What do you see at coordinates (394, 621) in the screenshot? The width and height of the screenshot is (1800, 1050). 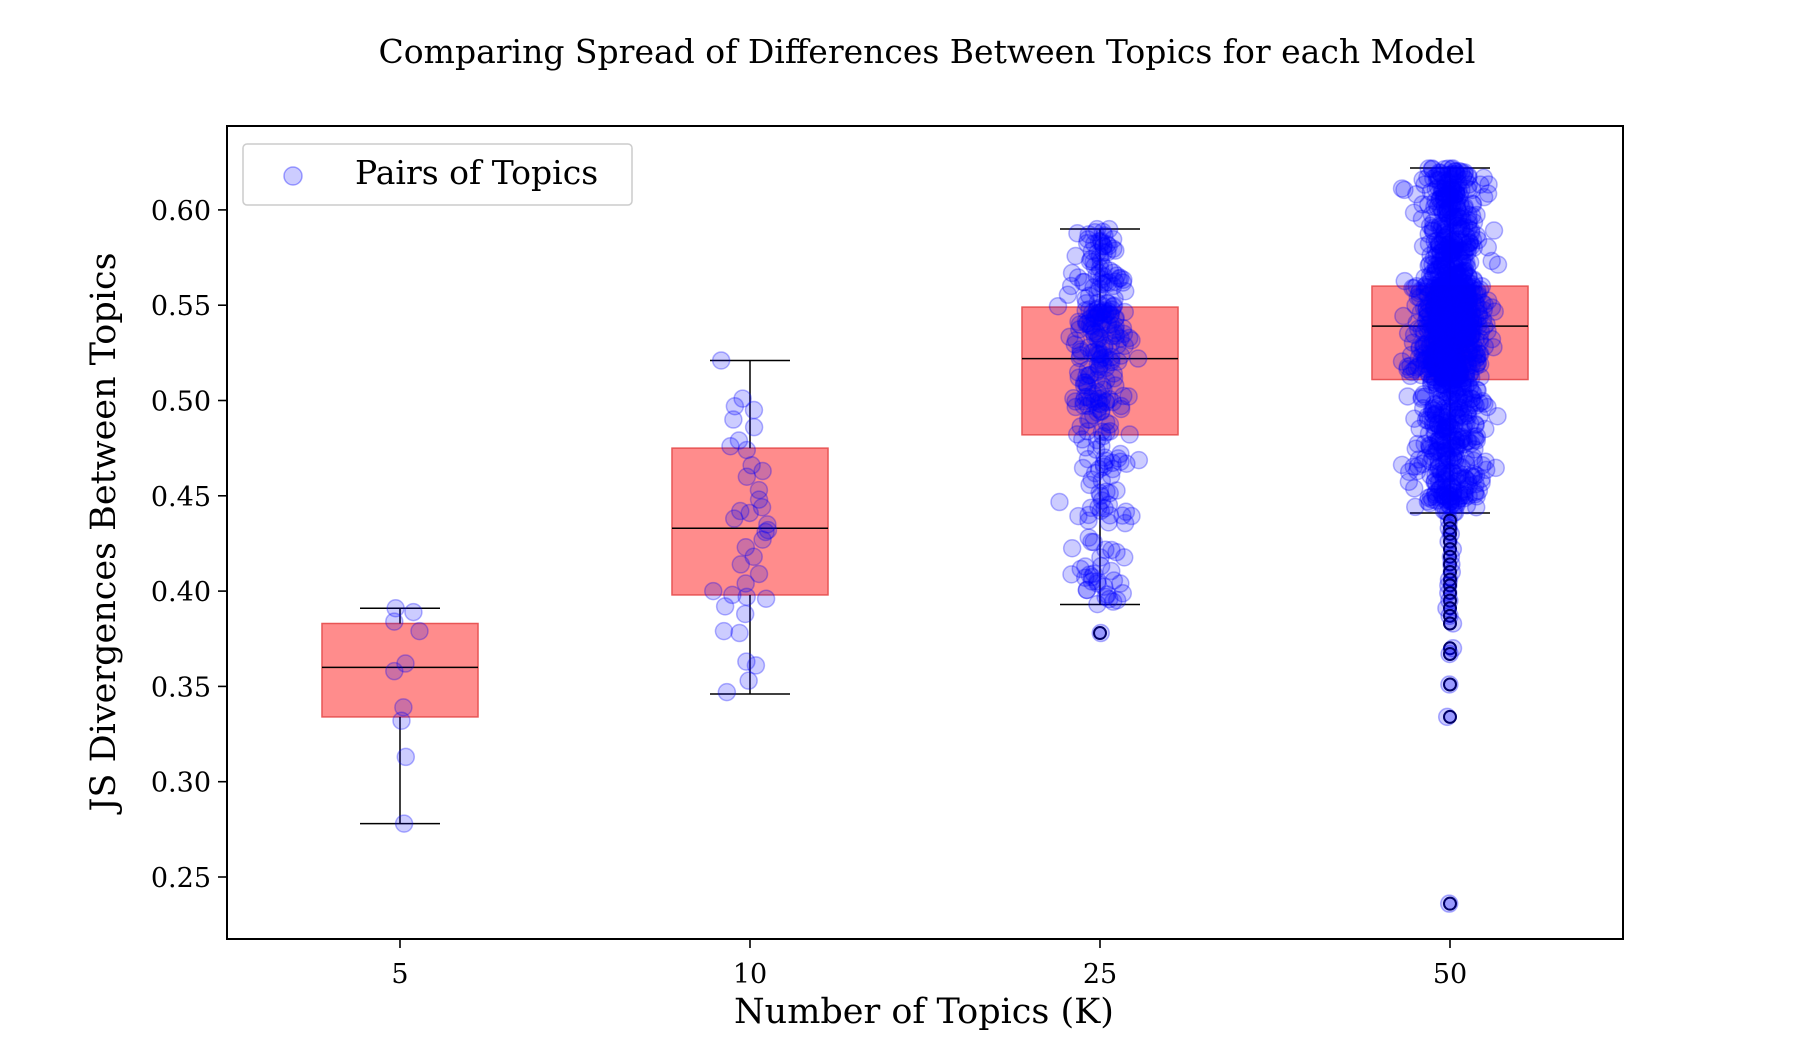 I see `data-point-k5` at bounding box center [394, 621].